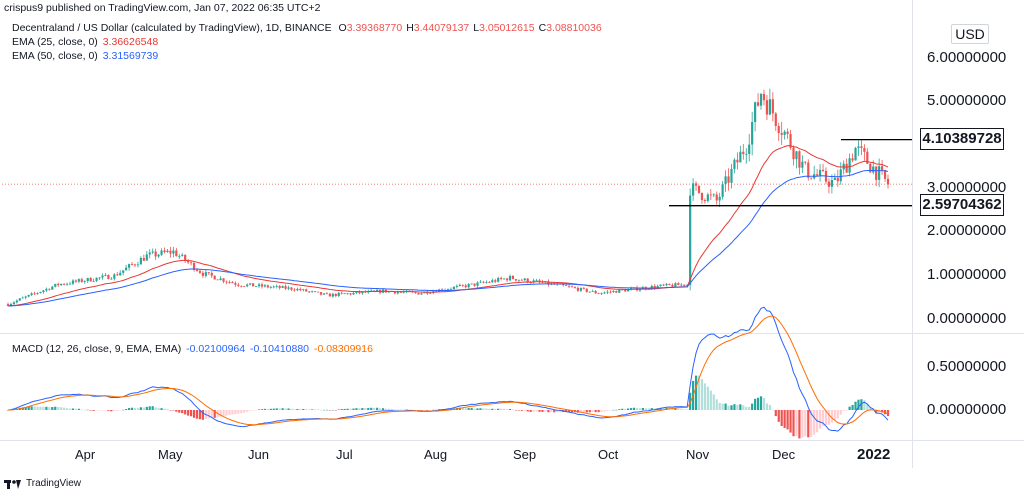 The width and height of the screenshot is (1024, 496). What do you see at coordinates (54, 483) in the screenshot?
I see `footer-brand: TradingView` at bounding box center [54, 483].